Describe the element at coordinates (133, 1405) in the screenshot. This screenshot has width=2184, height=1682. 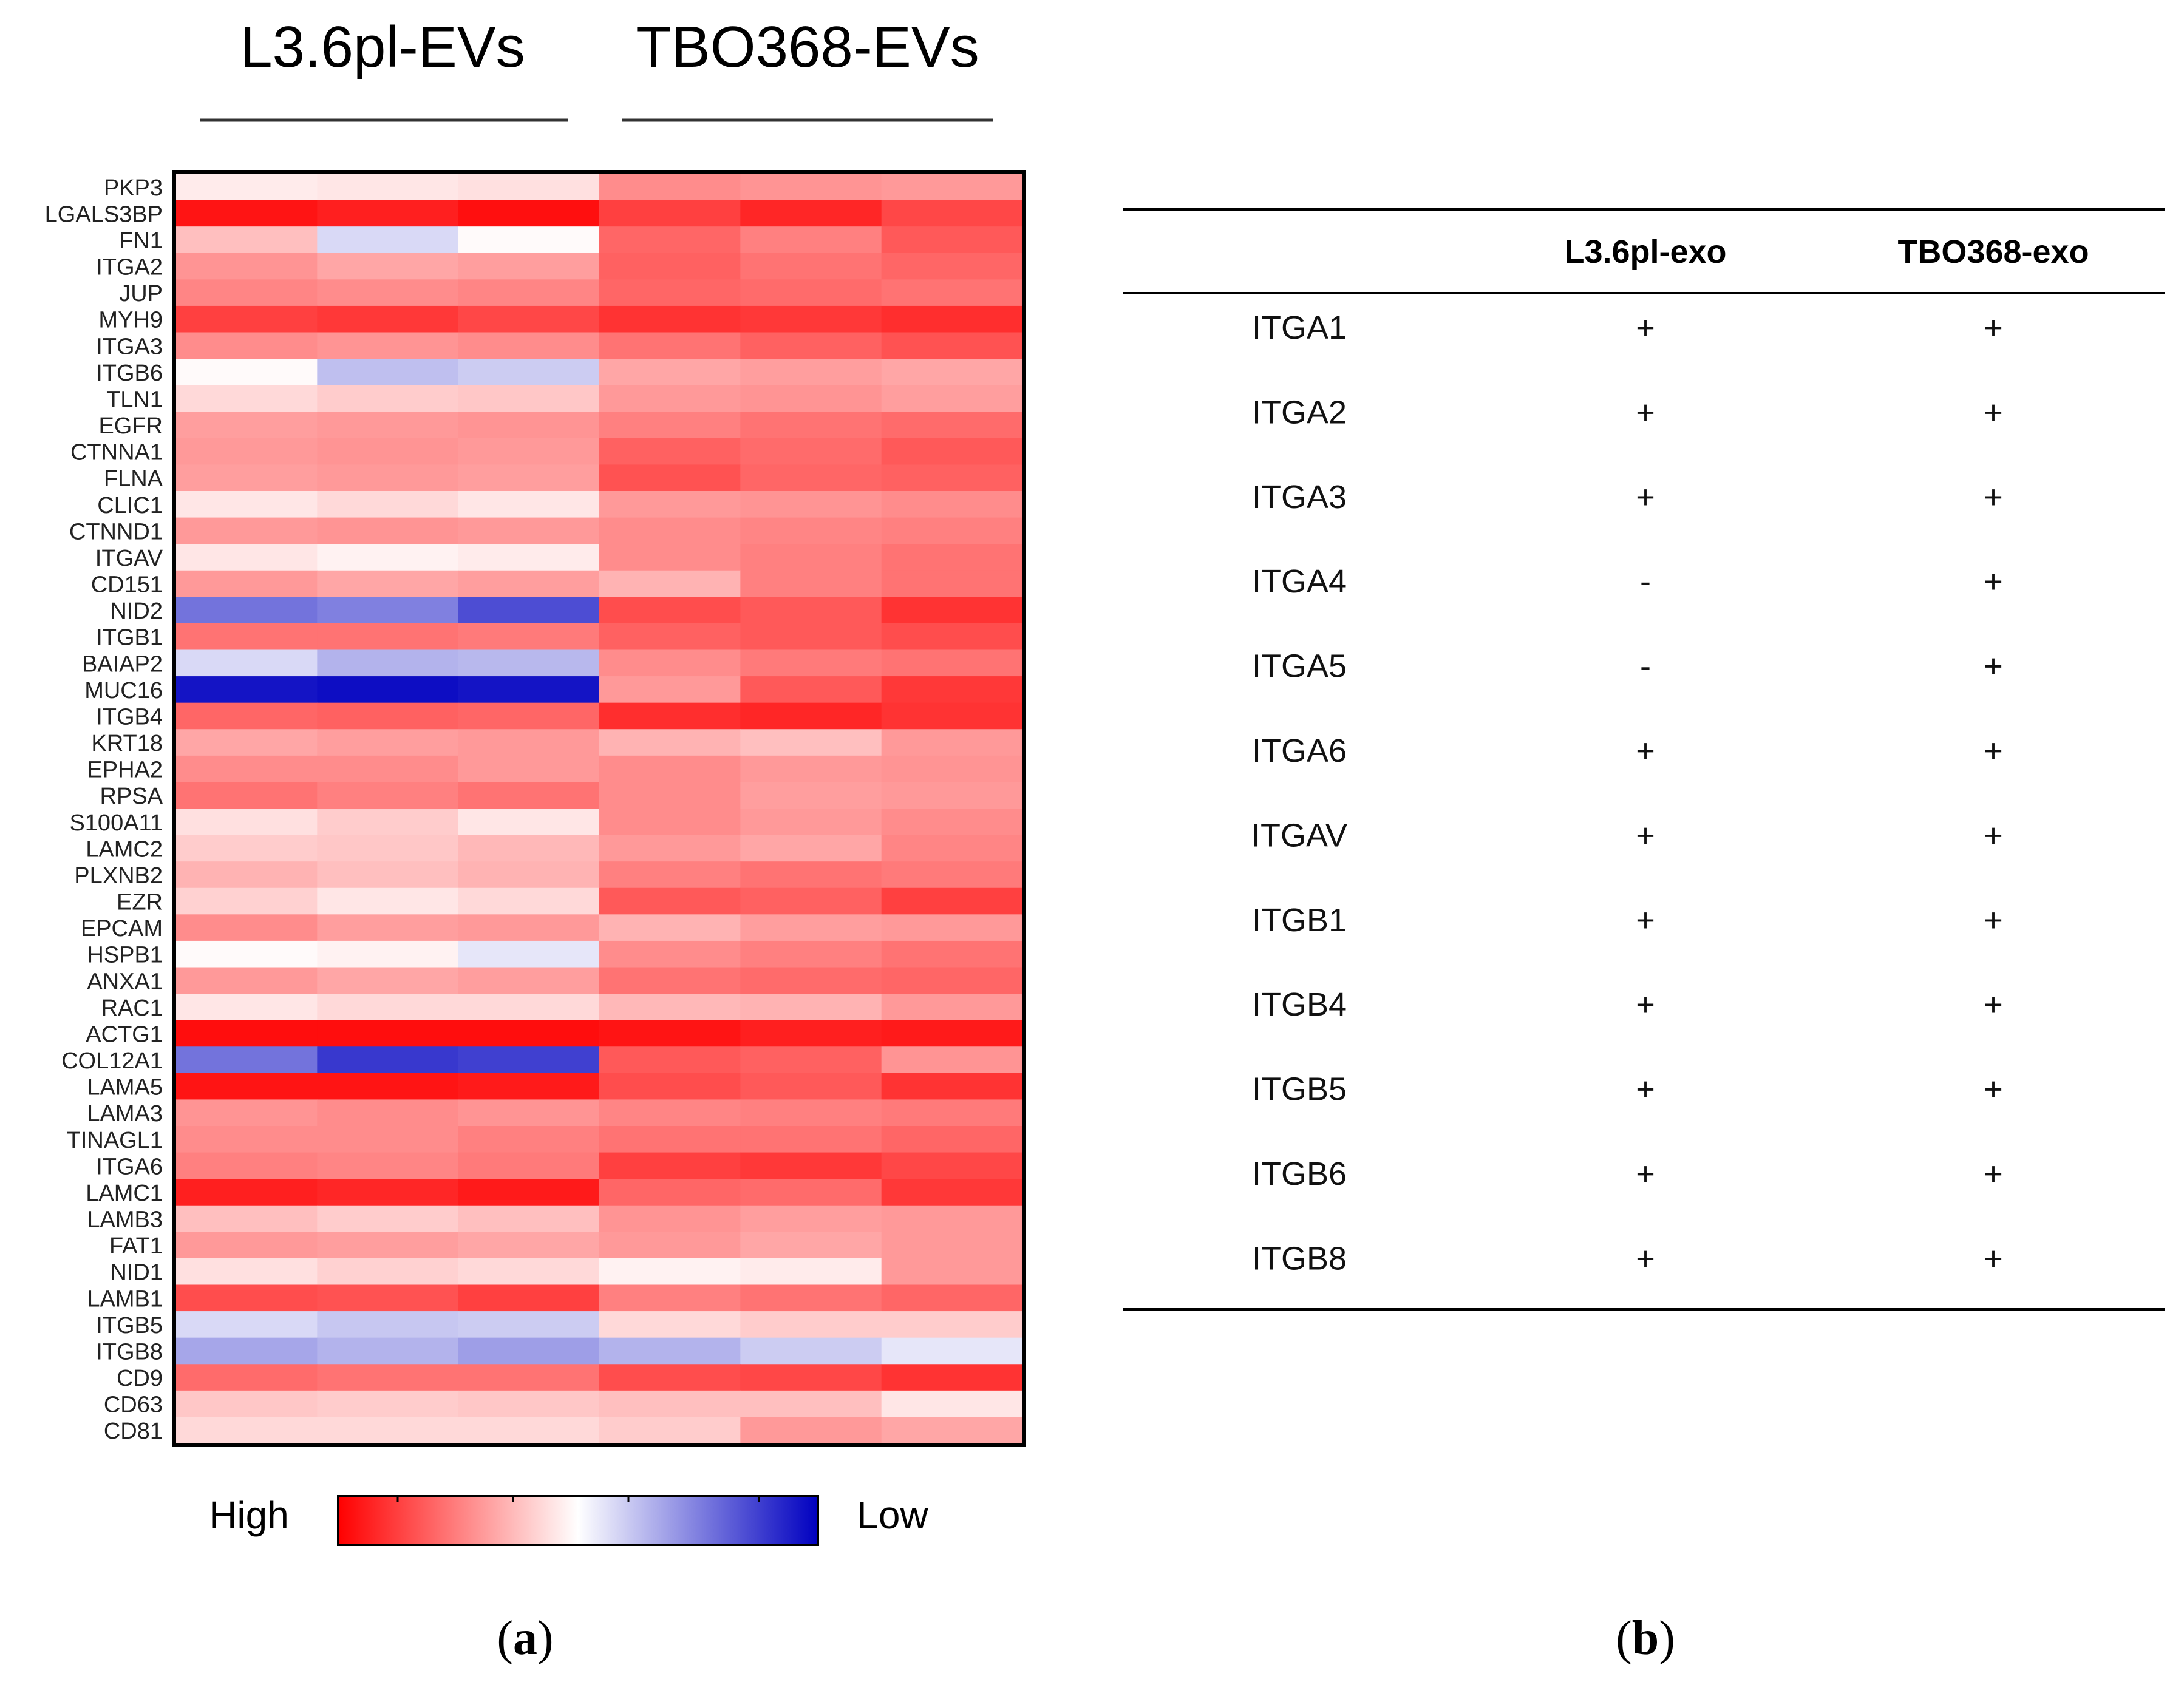
I see `heatmap-row-label: CD63` at that location.